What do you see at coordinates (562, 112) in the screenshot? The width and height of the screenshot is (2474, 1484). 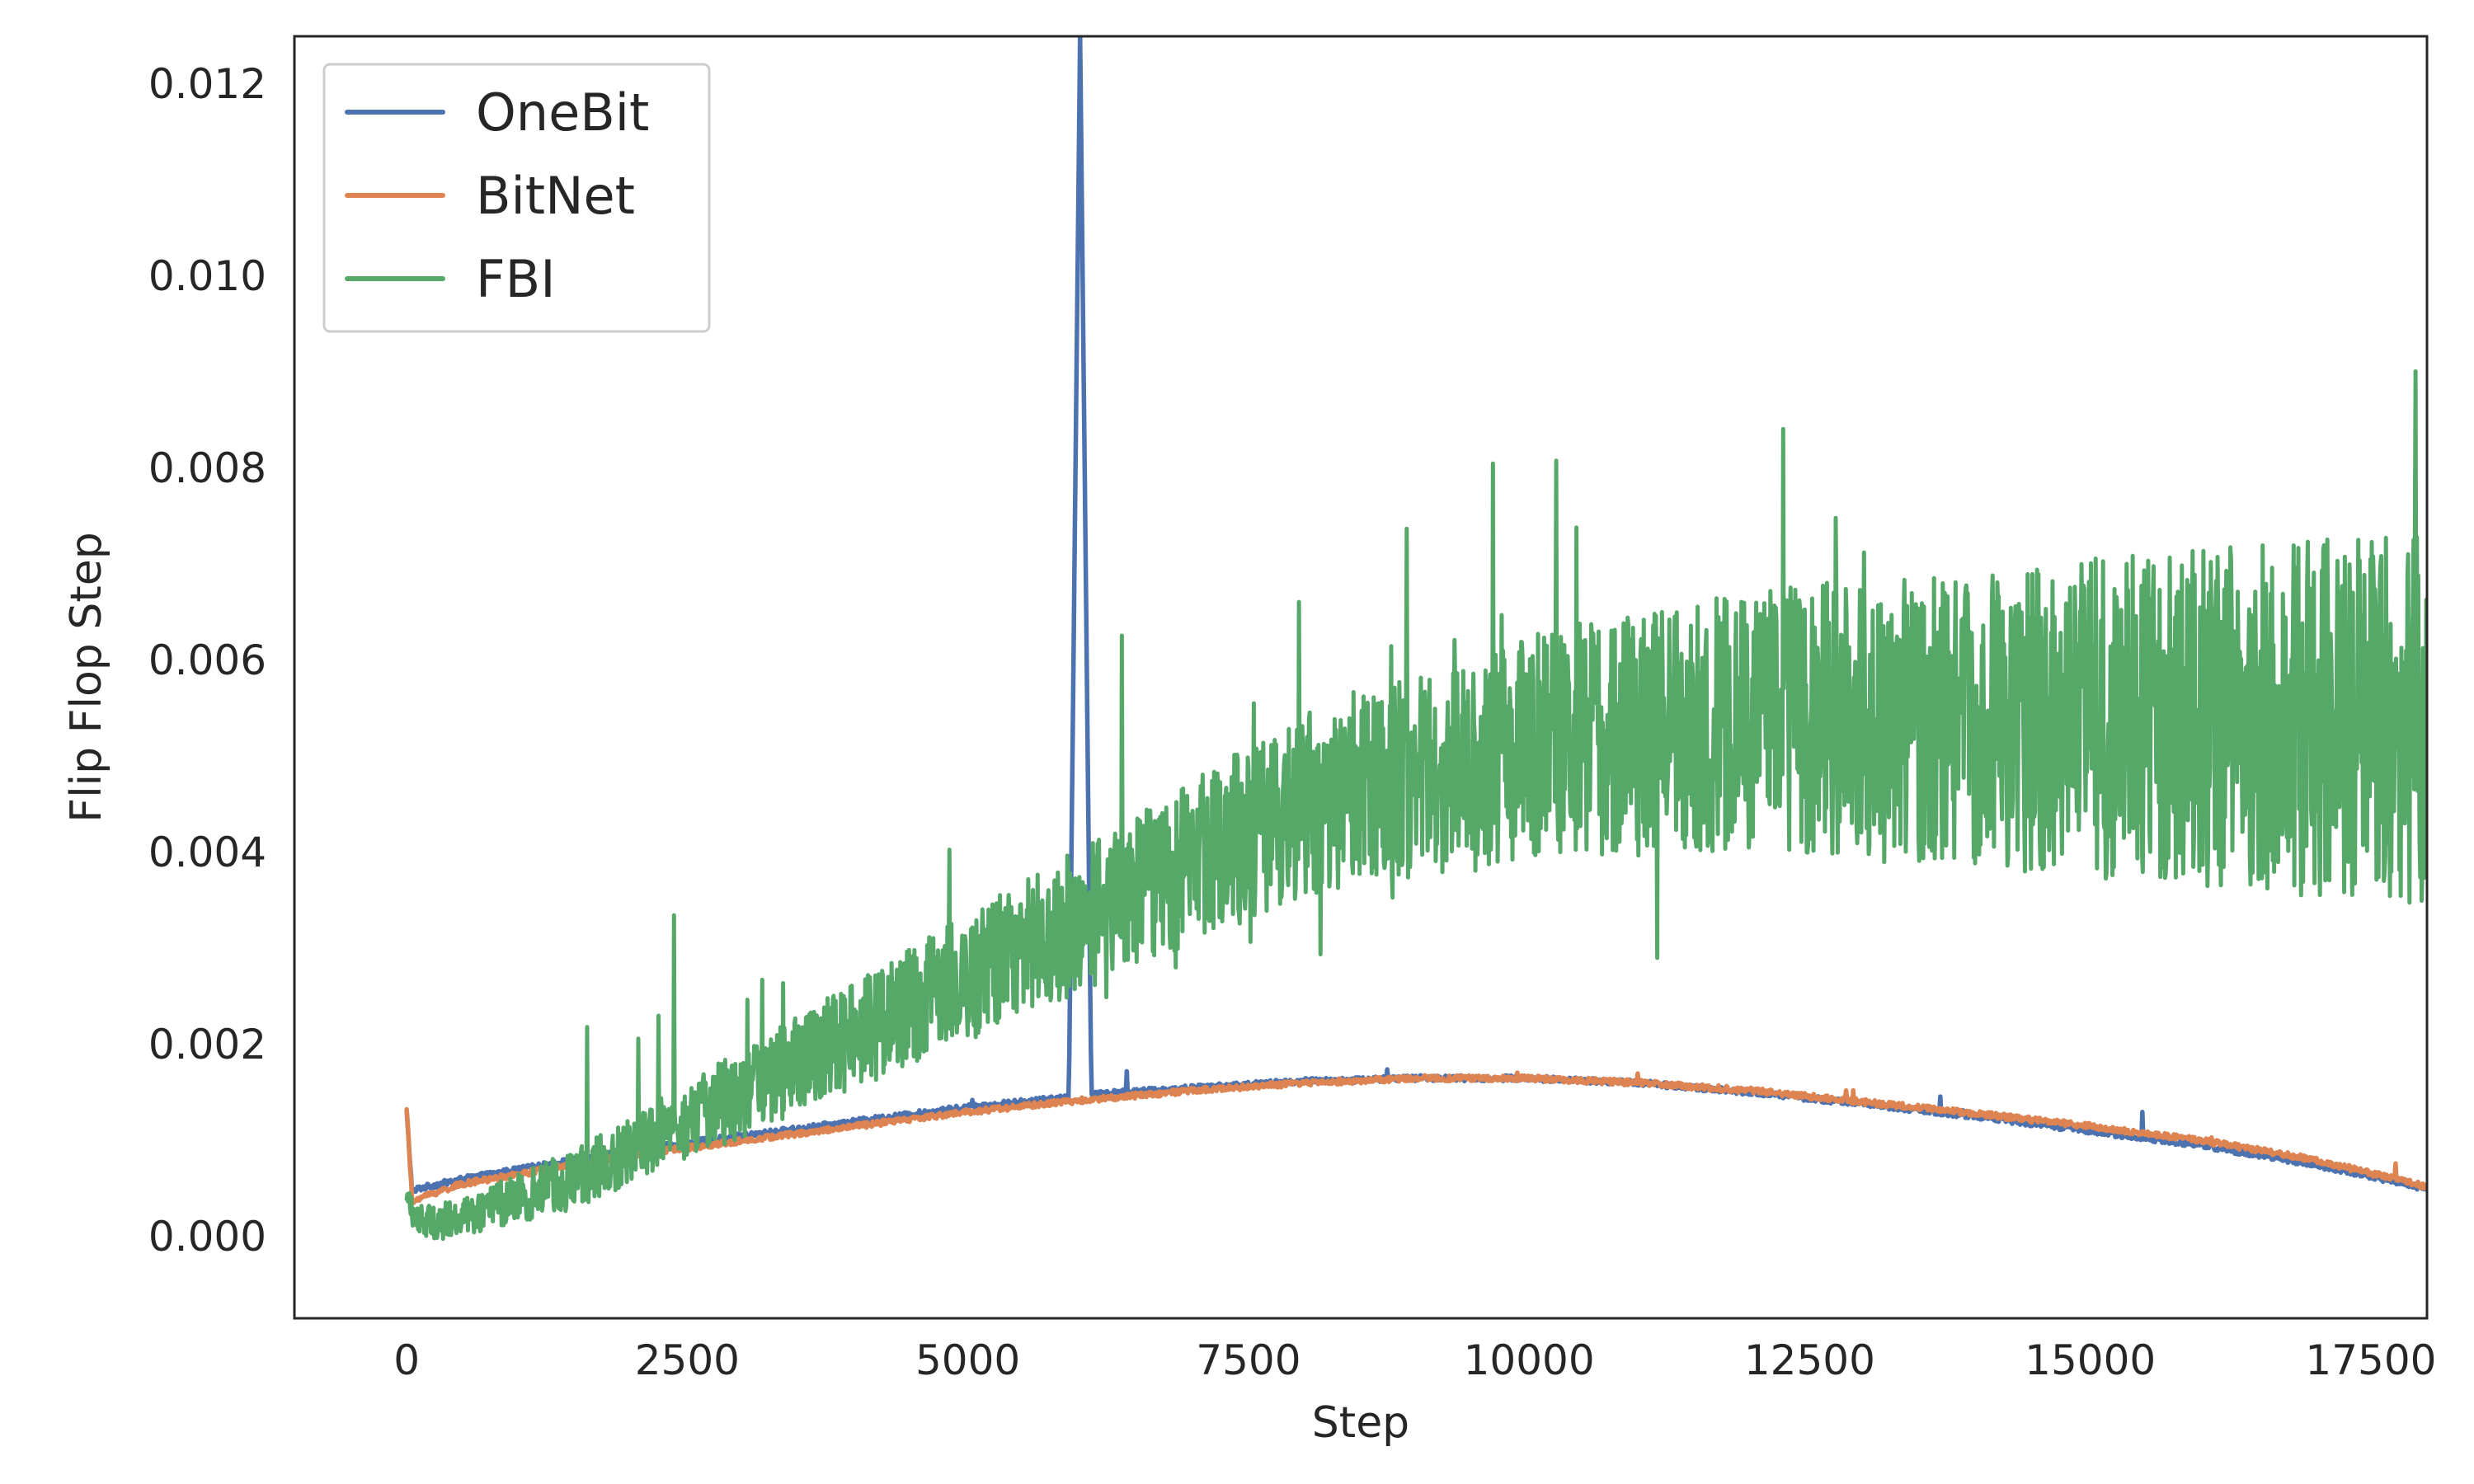 I see `legend-label-onebit: OneBit` at bounding box center [562, 112].